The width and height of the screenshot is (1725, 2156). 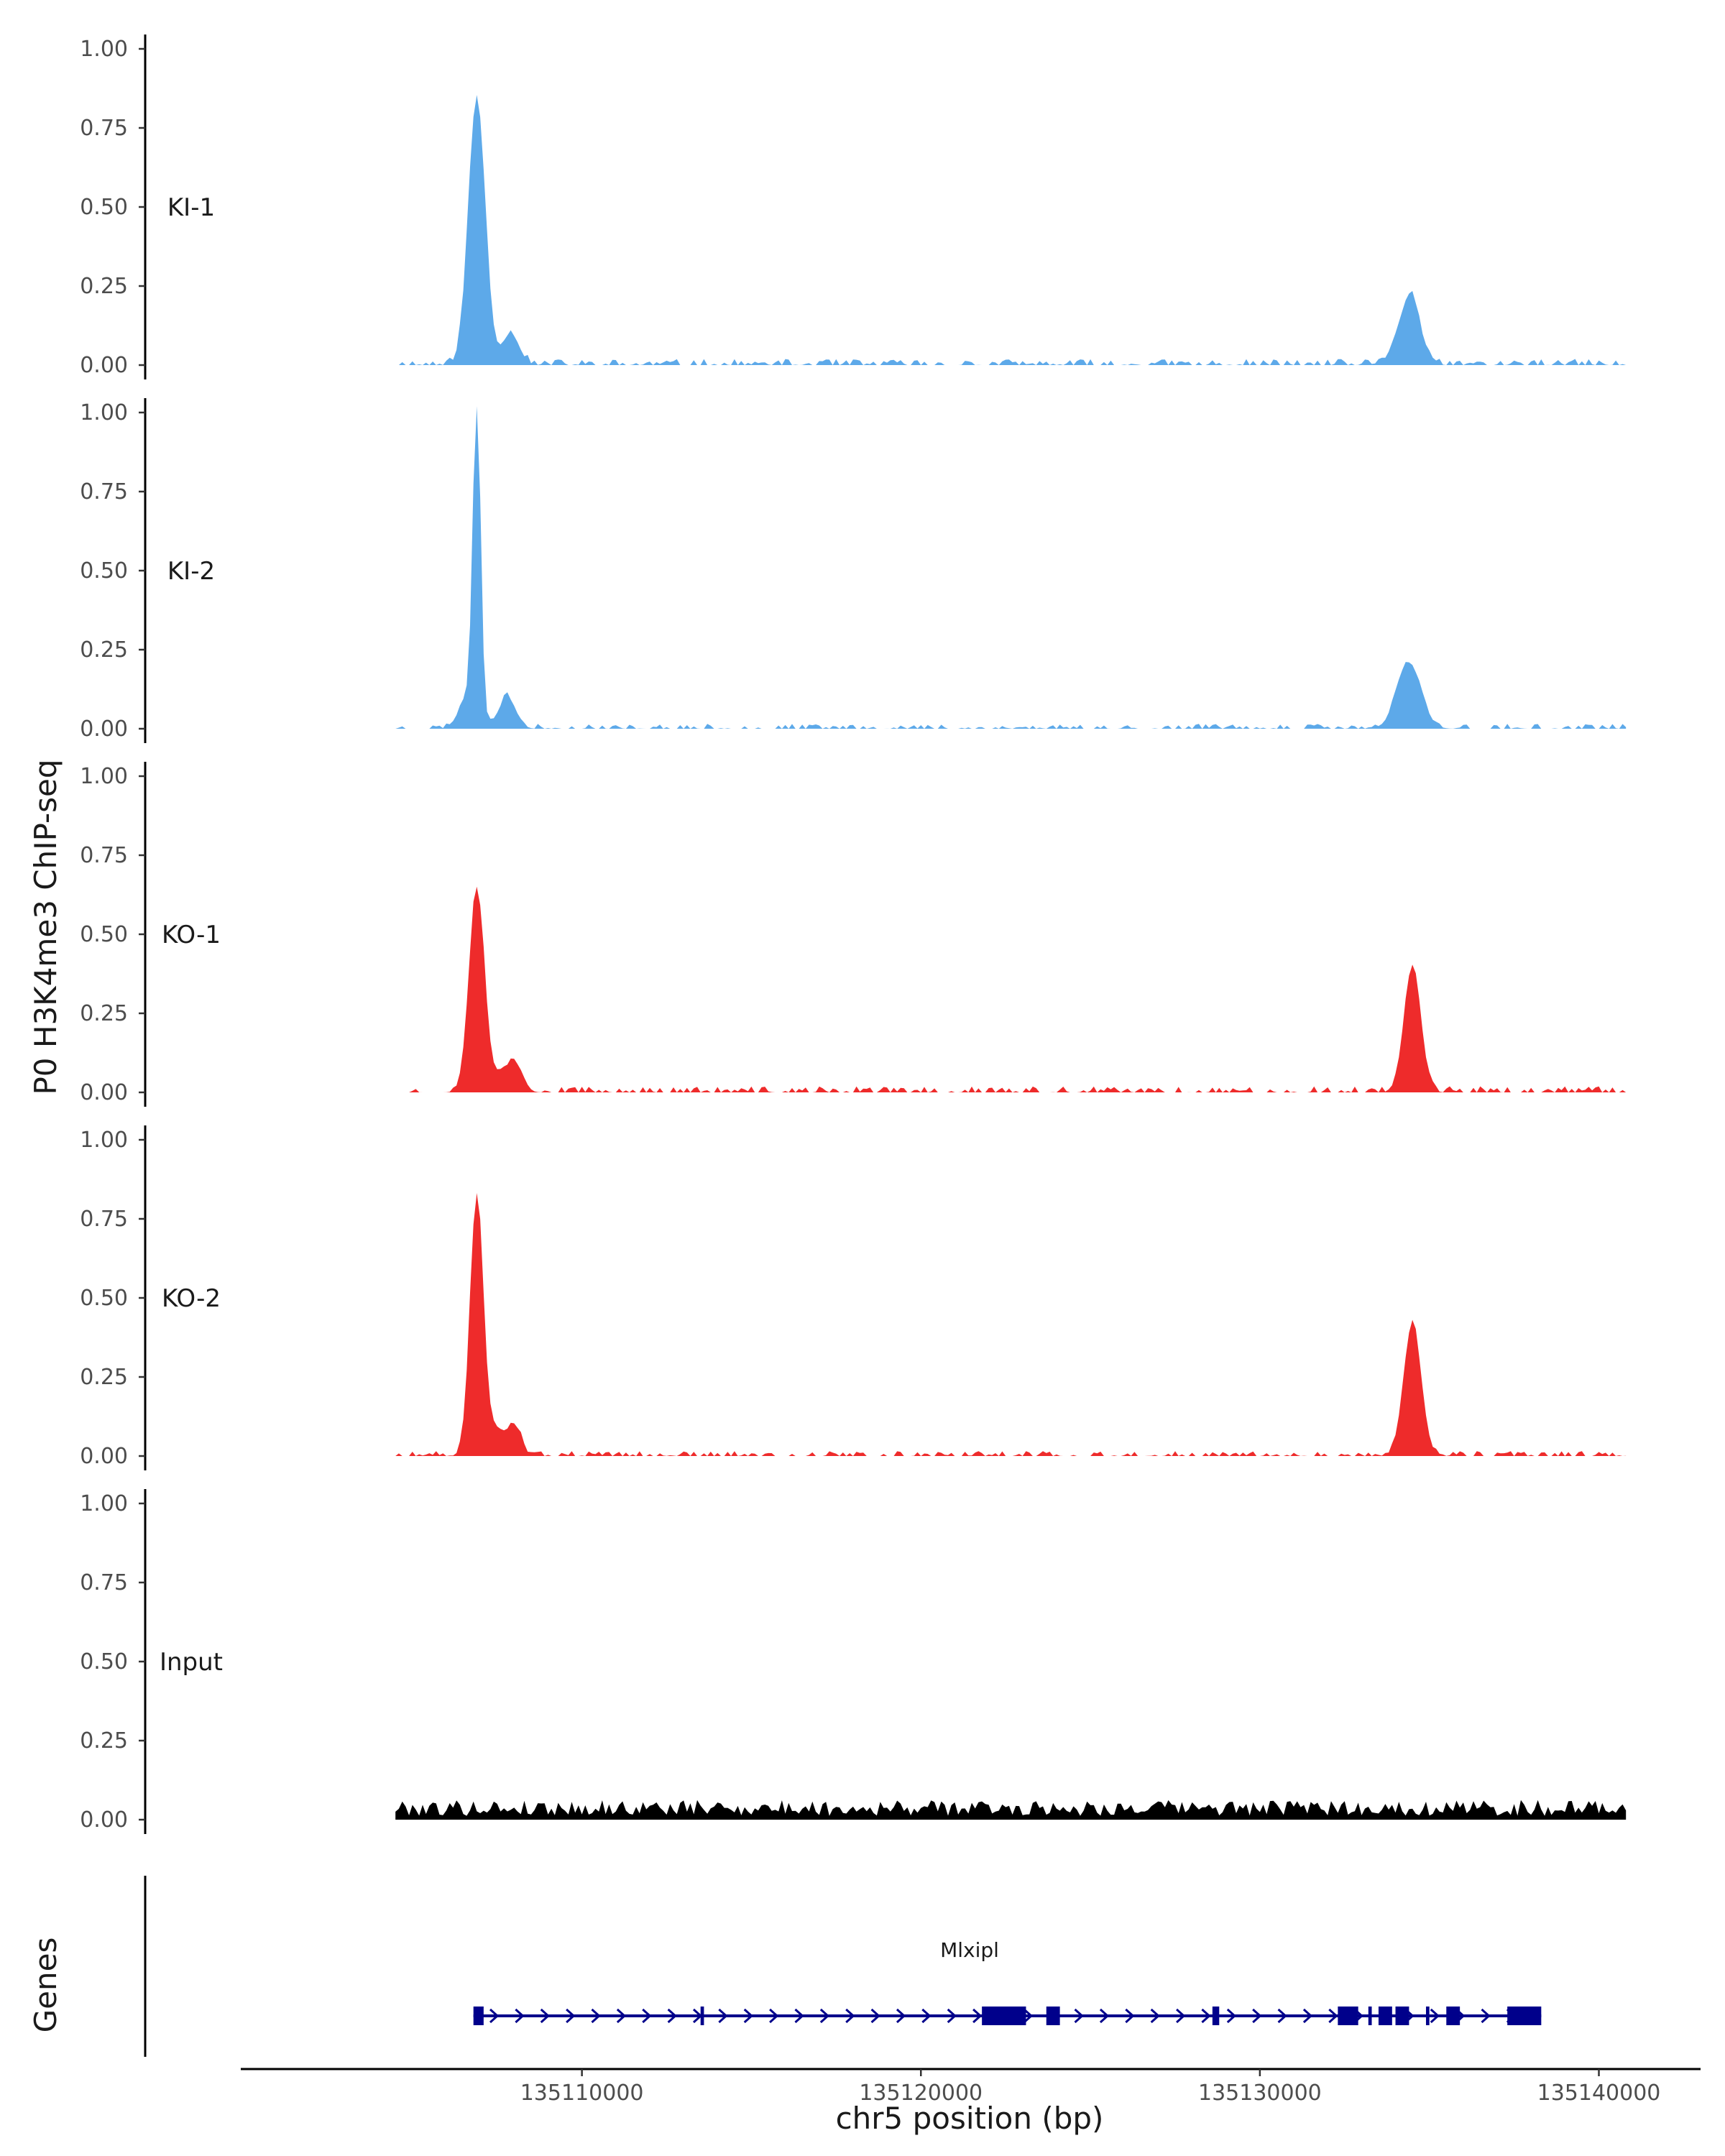 I want to click on track-ko-1: 0.00 0.25 0.50 0.75 1.00 KO-1, so click(x=853, y=934).